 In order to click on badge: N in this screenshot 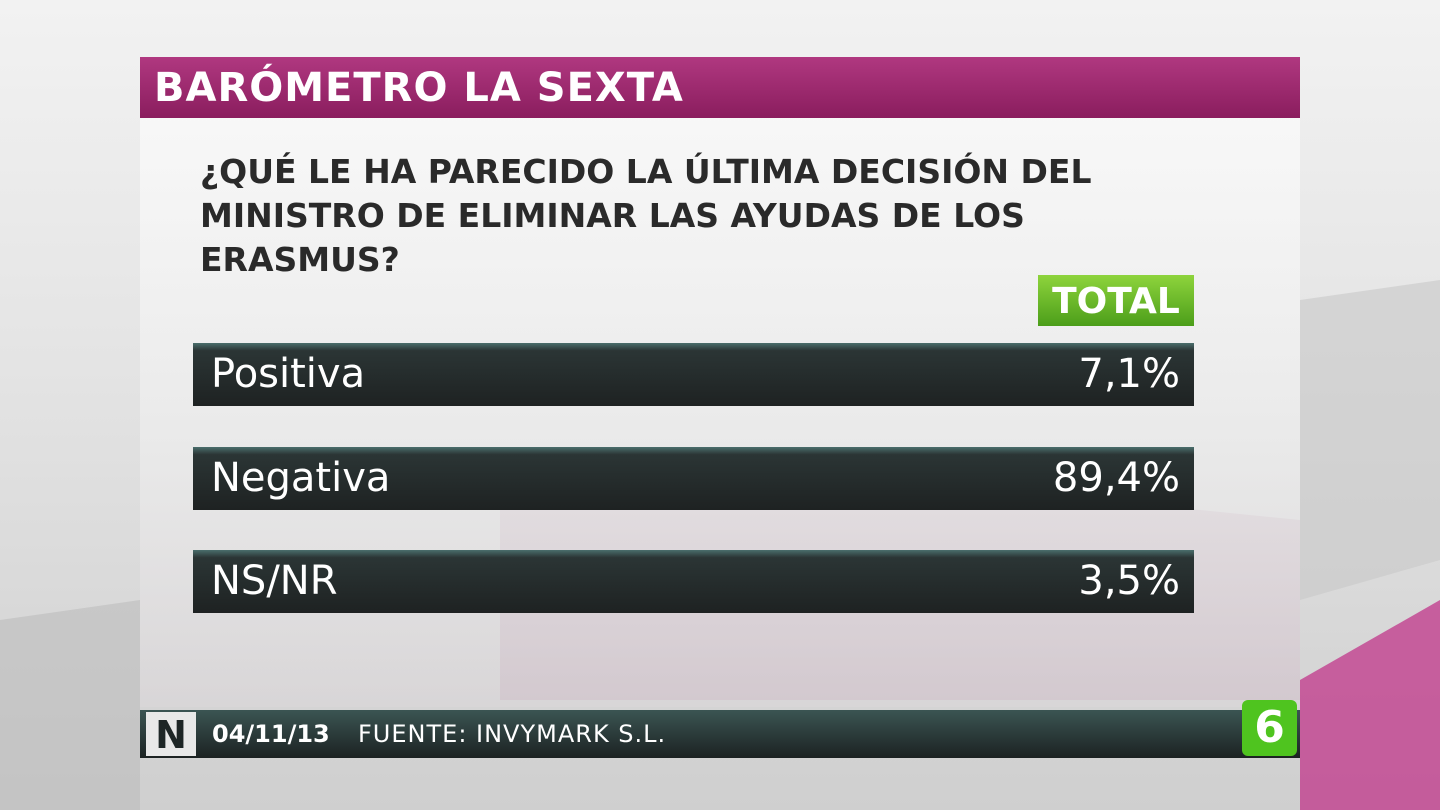, I will do `click(171, 734)`.